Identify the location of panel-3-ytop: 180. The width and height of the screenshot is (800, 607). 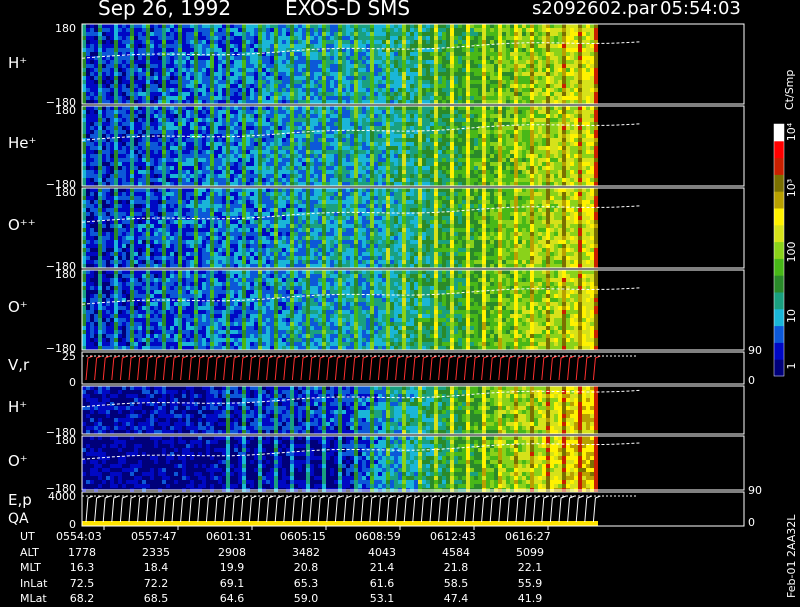
(65, 192).